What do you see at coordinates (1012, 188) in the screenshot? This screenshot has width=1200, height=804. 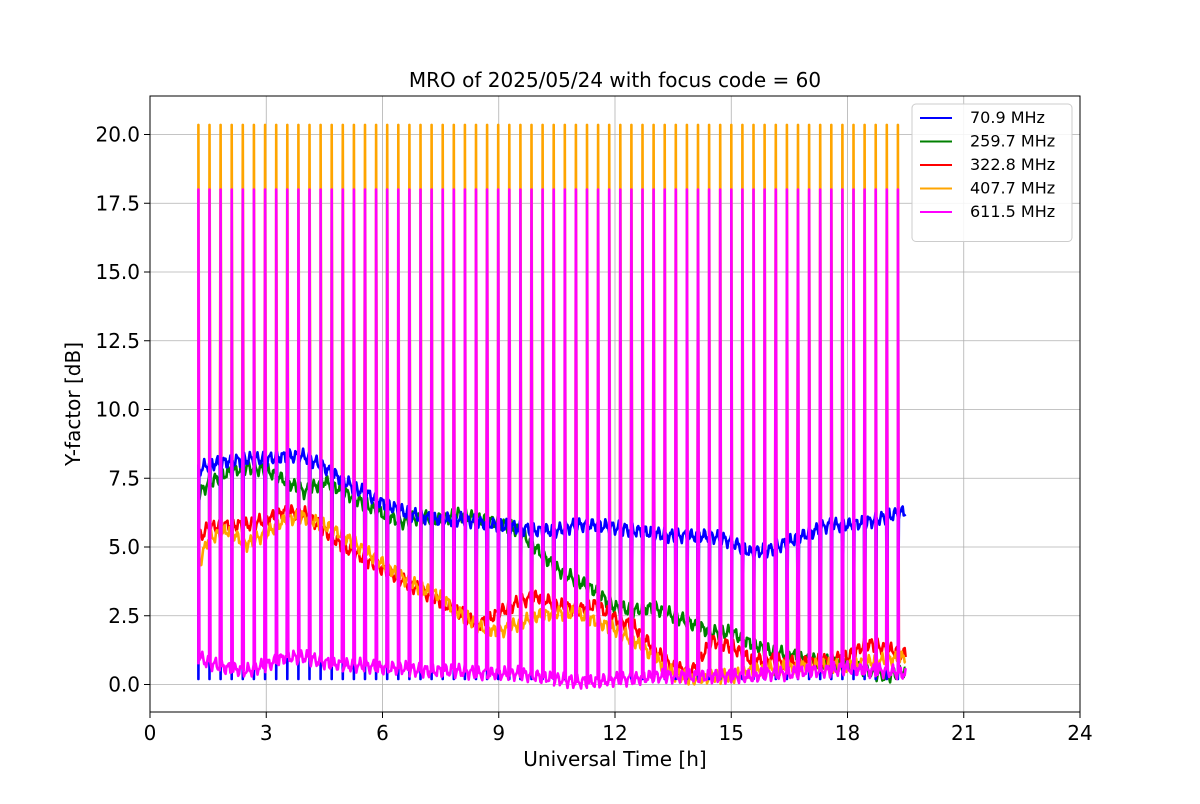 I see `legend-entry-label: 407.7 MHz` at bounding box center [1012, 188].